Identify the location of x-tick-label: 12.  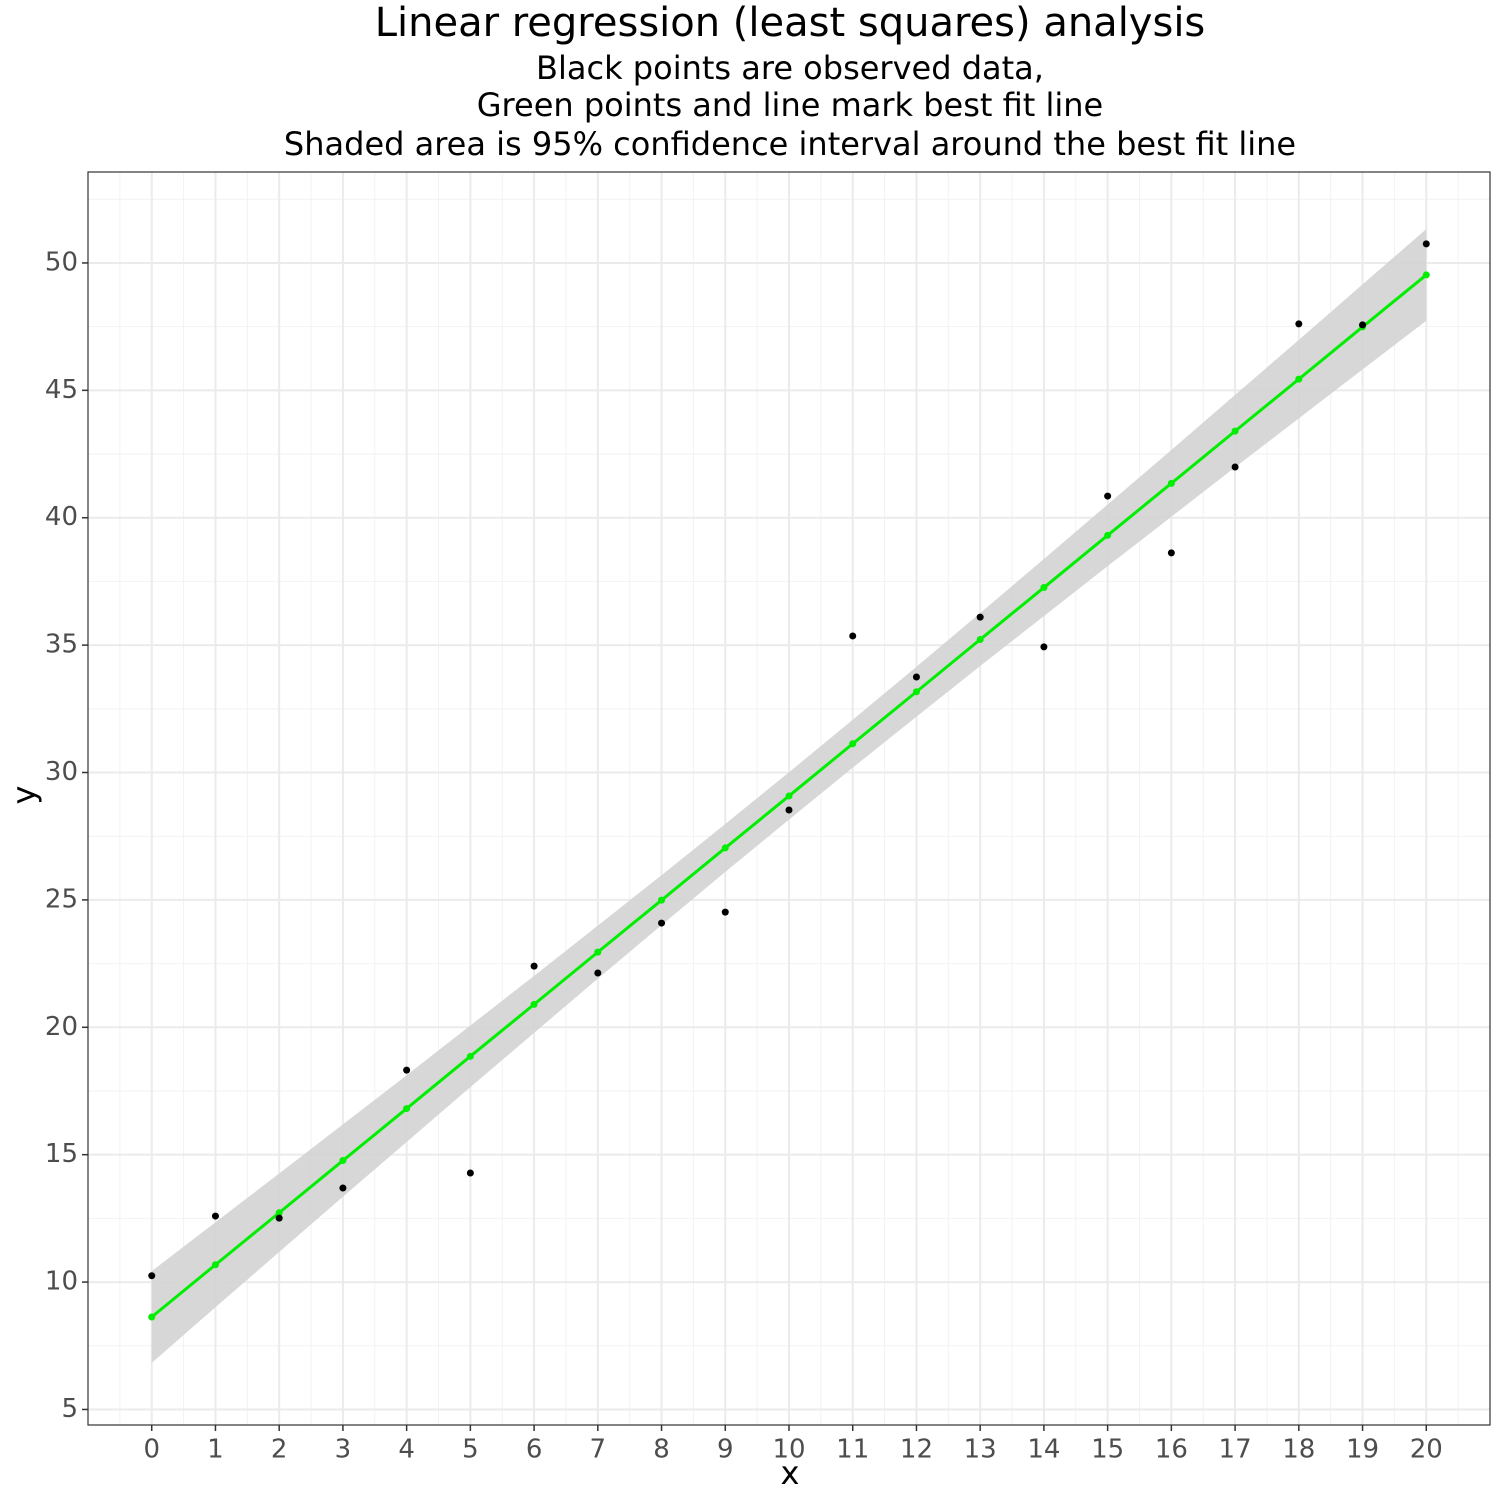
(916, 1450).